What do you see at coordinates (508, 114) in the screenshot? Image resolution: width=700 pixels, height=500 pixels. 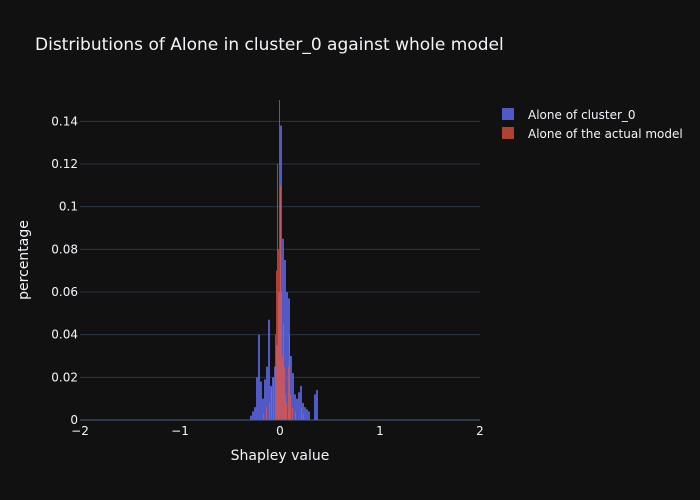 I see `legend-swatch-cluster` at bounding box center [508, 114].